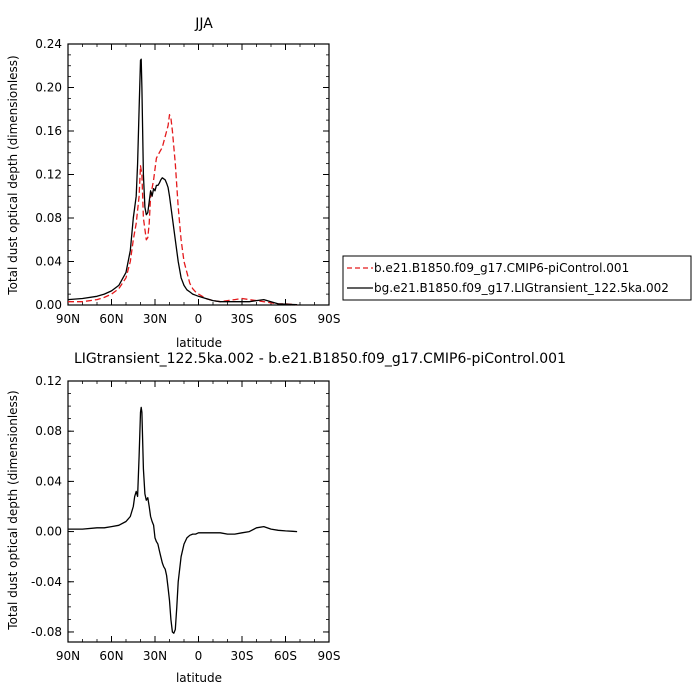 This screenshot has height=700, width=700. What do you see at coordinates (13, 175) in the screenshot?
I see `top-y-axis-label: Total dust optical depth (dimensionless)` at bounding box center [13, 175].